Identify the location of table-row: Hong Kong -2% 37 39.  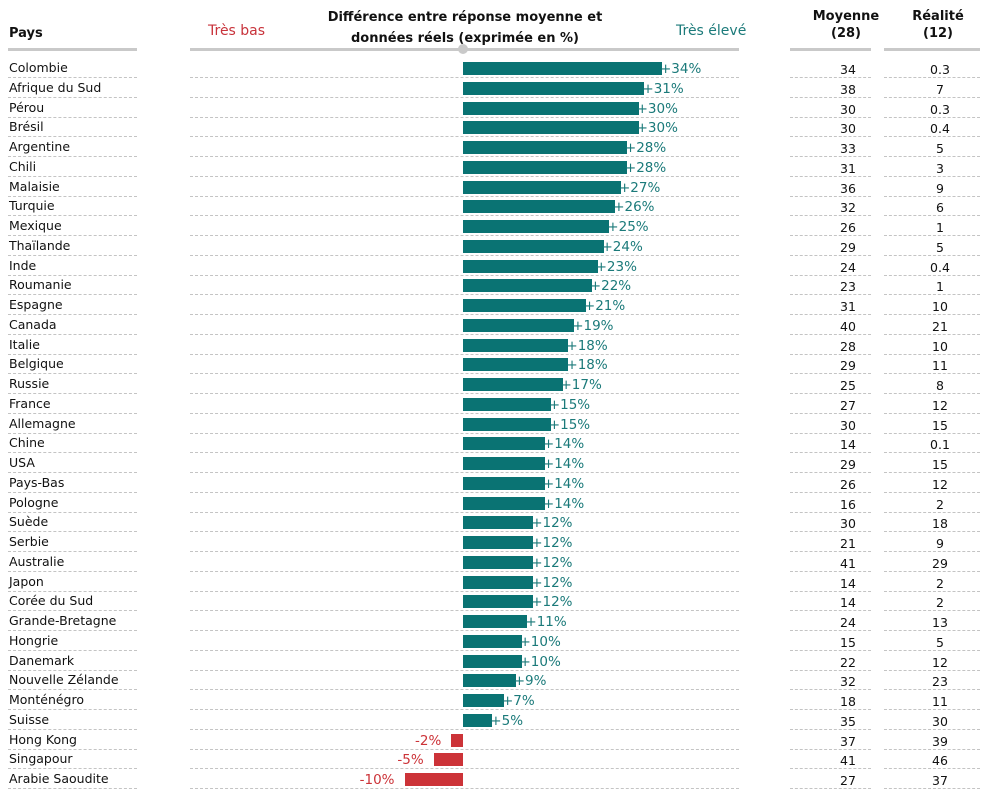
(491, 742).